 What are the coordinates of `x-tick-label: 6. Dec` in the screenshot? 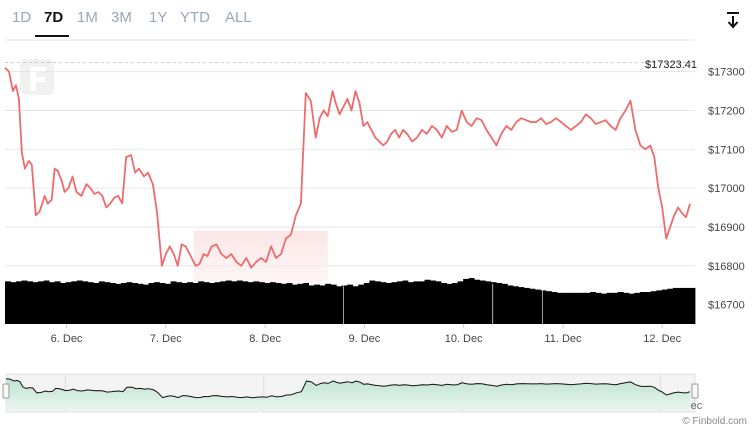 It's located at (67, 339).